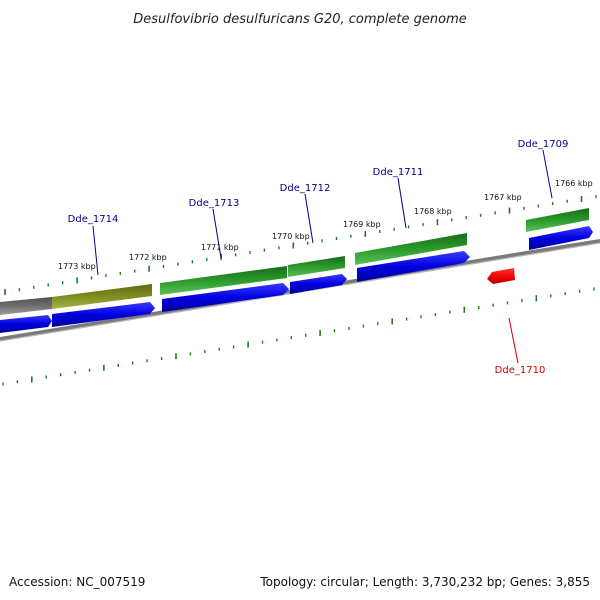  Describe the element at coordinates (26, 306) in the screenshot. I see `gene-block-gray` at that location.